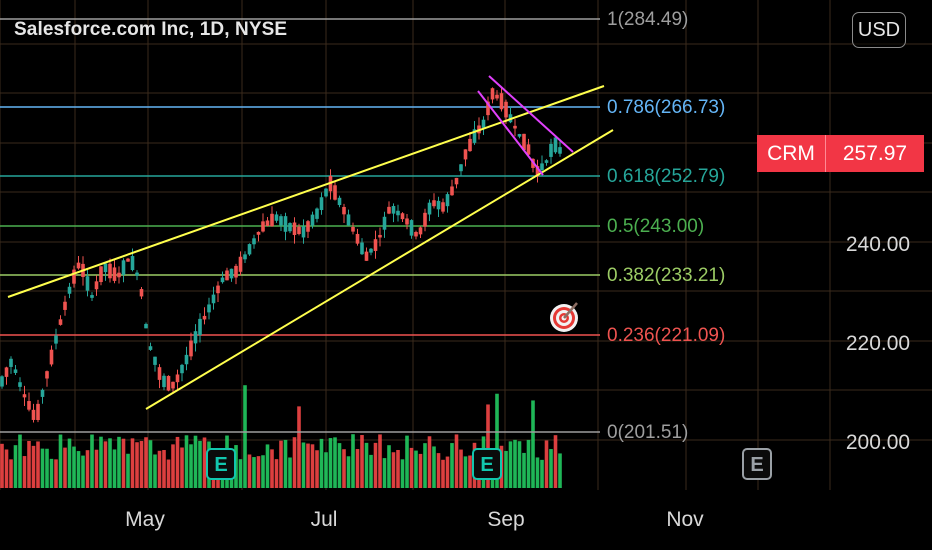 Image resolution: width=932 pixels, height=550 pixels. What do you see at coordinates (879, 30) in the screenshot?
I see `currency-button: USD` at bounding box center [879, 30].